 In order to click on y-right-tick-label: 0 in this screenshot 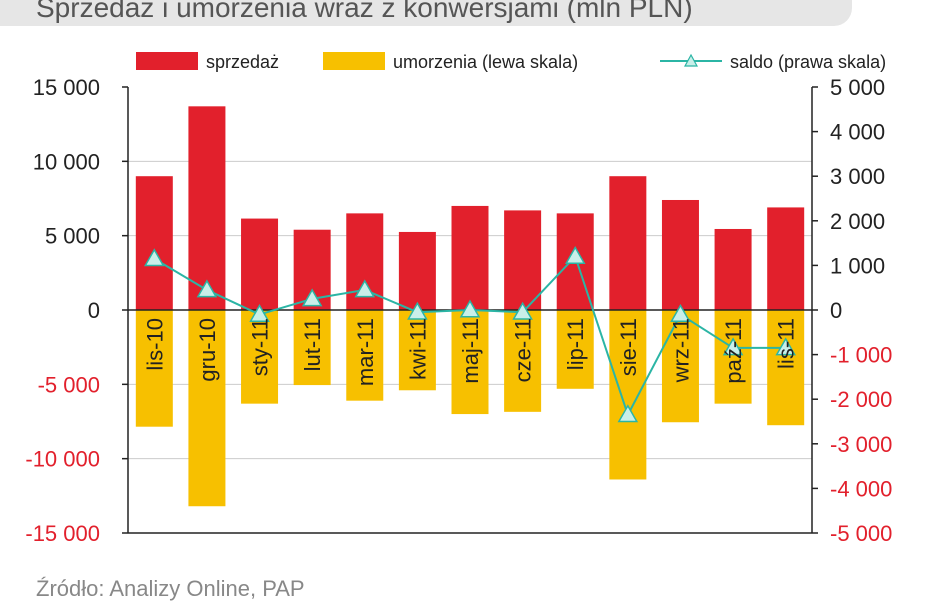, I will do `click(836, 310)`.